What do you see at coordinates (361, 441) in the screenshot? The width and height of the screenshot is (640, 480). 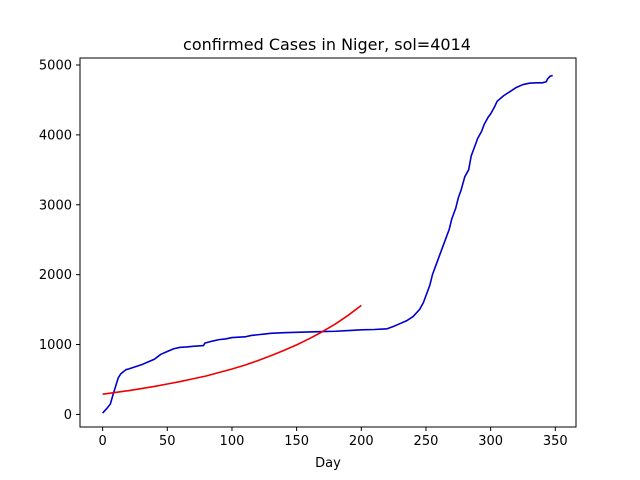 I see `x-tick-label: 200` at bounding box center [361, 441].